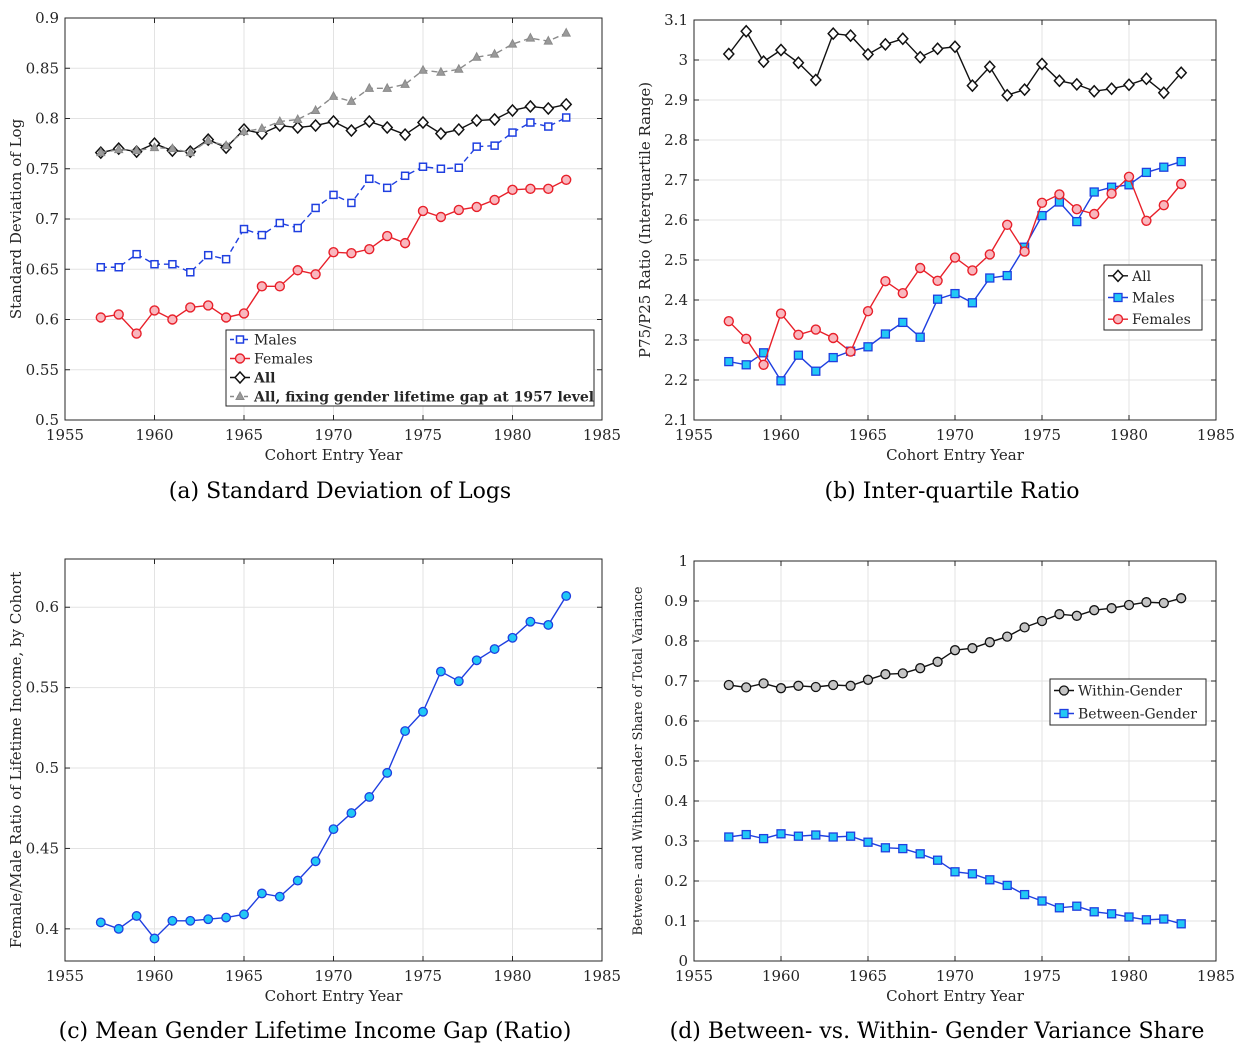 The height and width of the screenshot is (1051, 1244). What do you see at coordinates (683, 961) in the screenshot?
I see `chart3-ytick-label: 0` at bounding box center [683, 961].